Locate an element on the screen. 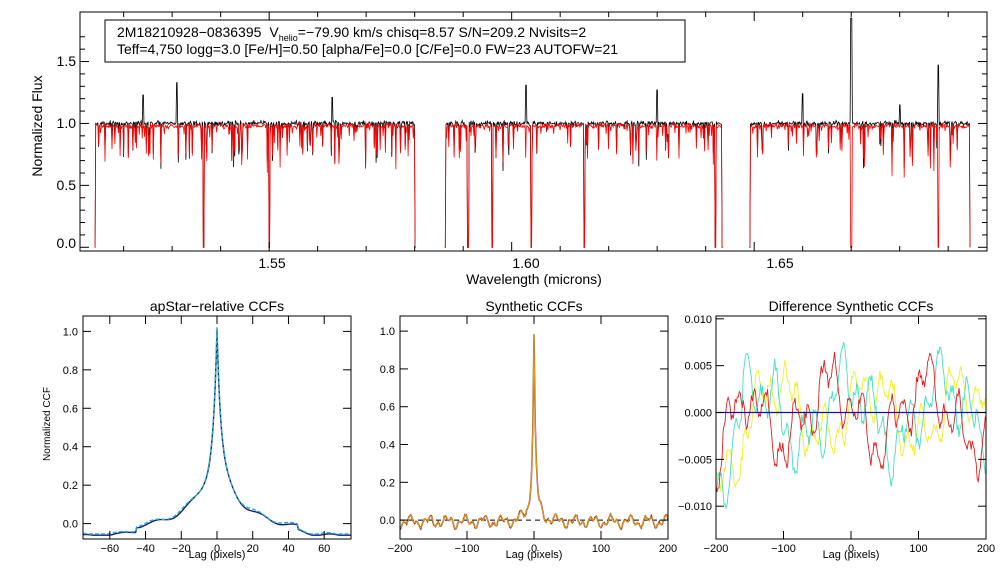 The width and height of the screenshot is (1008, 576). diff-ccf-curves is located at coordinates (850, 425).